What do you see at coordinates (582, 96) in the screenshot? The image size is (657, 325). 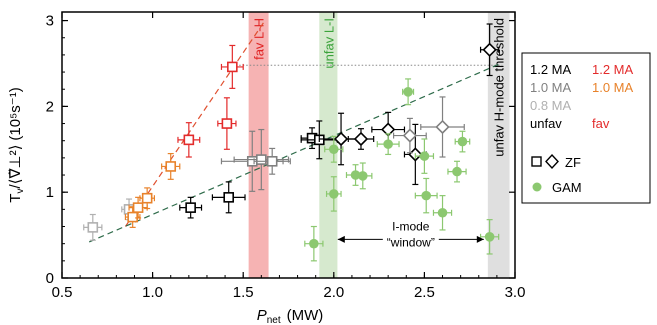 I see `legend-rows: 1.2 MA 1.2 MA 1.0 MA 1.0 MA 0.8 MA unfav fav` at bounding box center [582, 96].